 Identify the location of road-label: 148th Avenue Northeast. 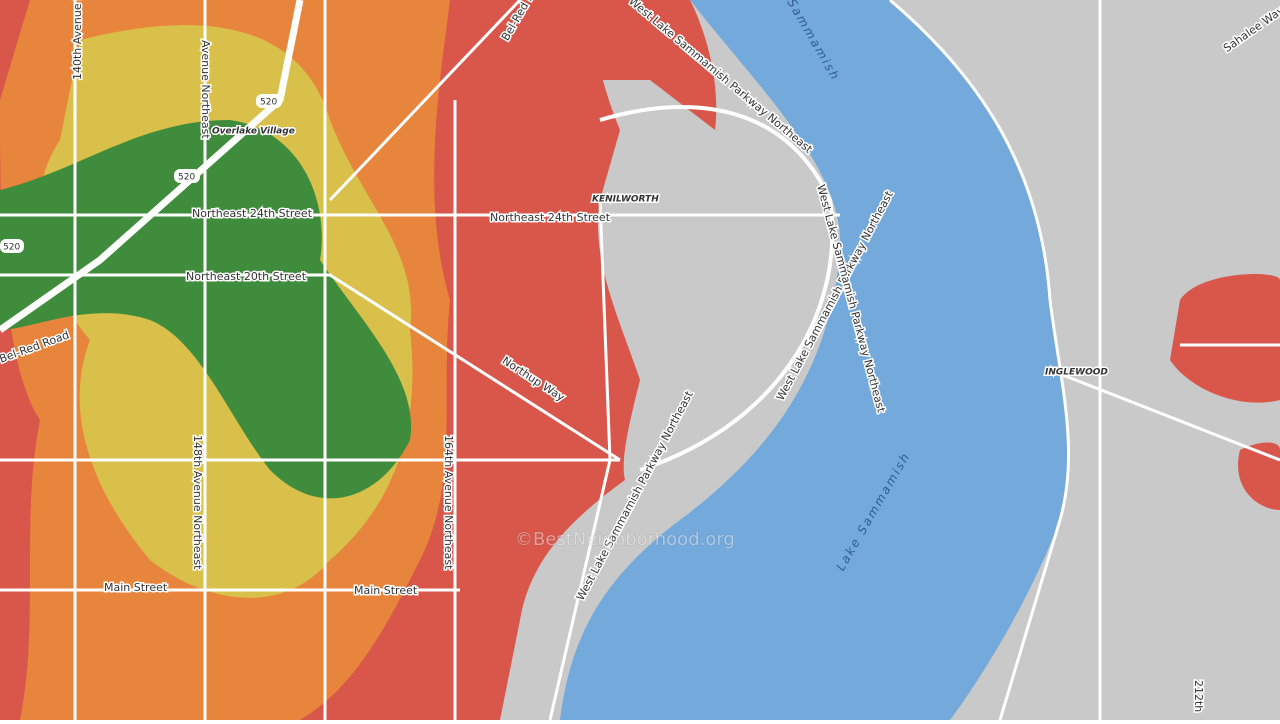
(197, 502).